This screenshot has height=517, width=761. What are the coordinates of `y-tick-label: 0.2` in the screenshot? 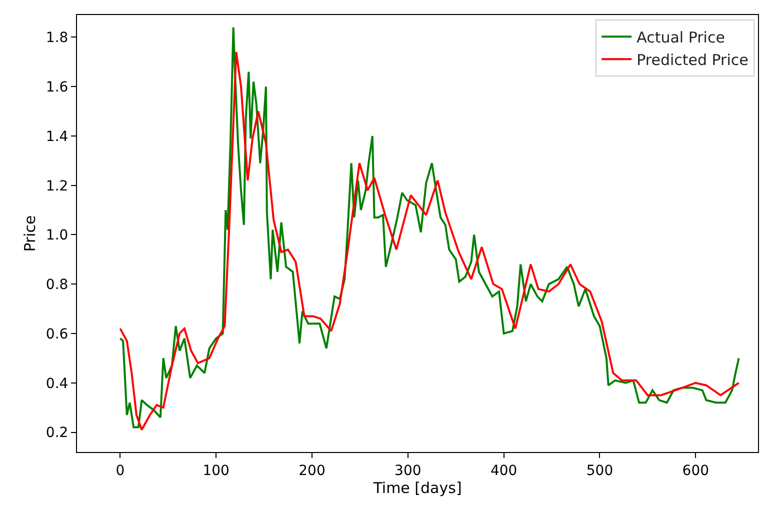 It's located at (57, 433).